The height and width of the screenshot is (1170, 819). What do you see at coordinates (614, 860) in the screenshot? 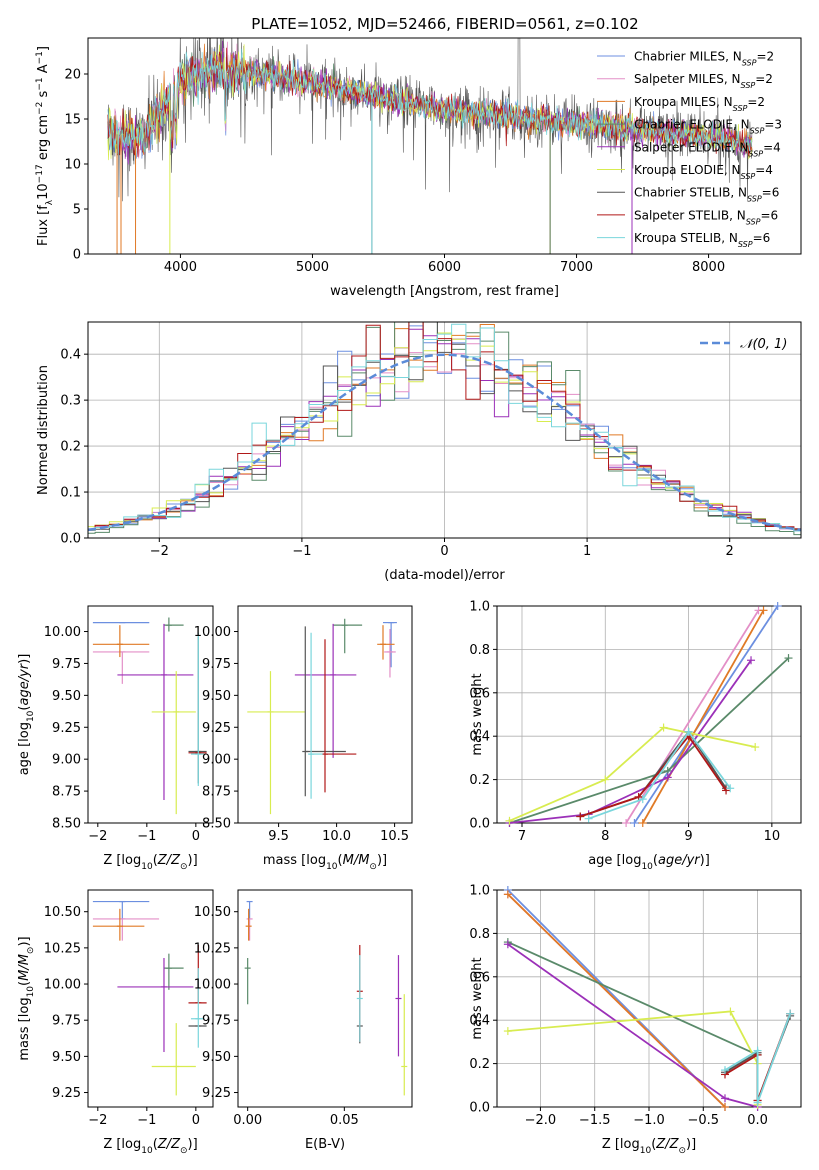
I see `label-part: age [log` at bounding box center [614, 860].